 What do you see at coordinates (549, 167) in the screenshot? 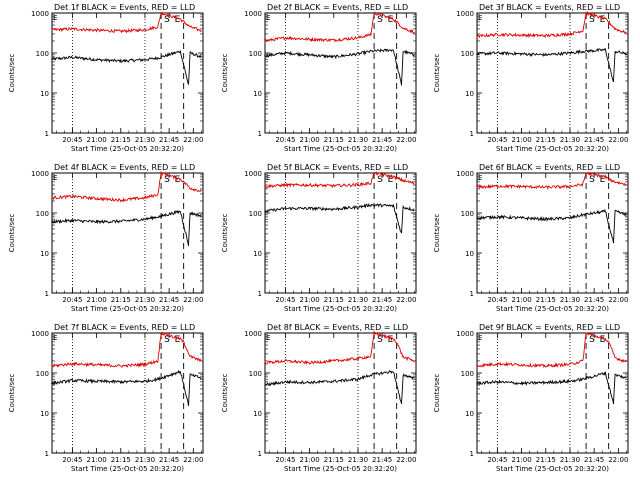
I see `panel-title: Det 6f BLACK = Events, RED = LLD` at bounding box center [549, 167].